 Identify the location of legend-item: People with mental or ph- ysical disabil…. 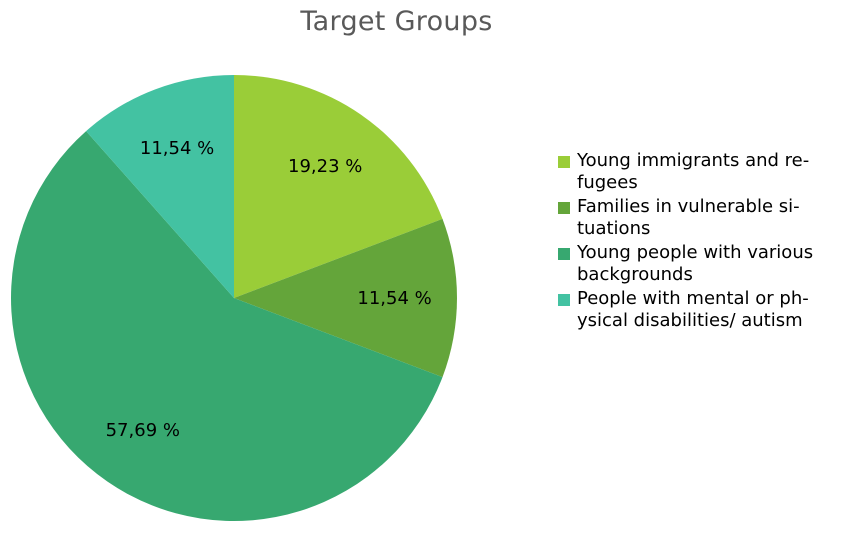
(703, 310).